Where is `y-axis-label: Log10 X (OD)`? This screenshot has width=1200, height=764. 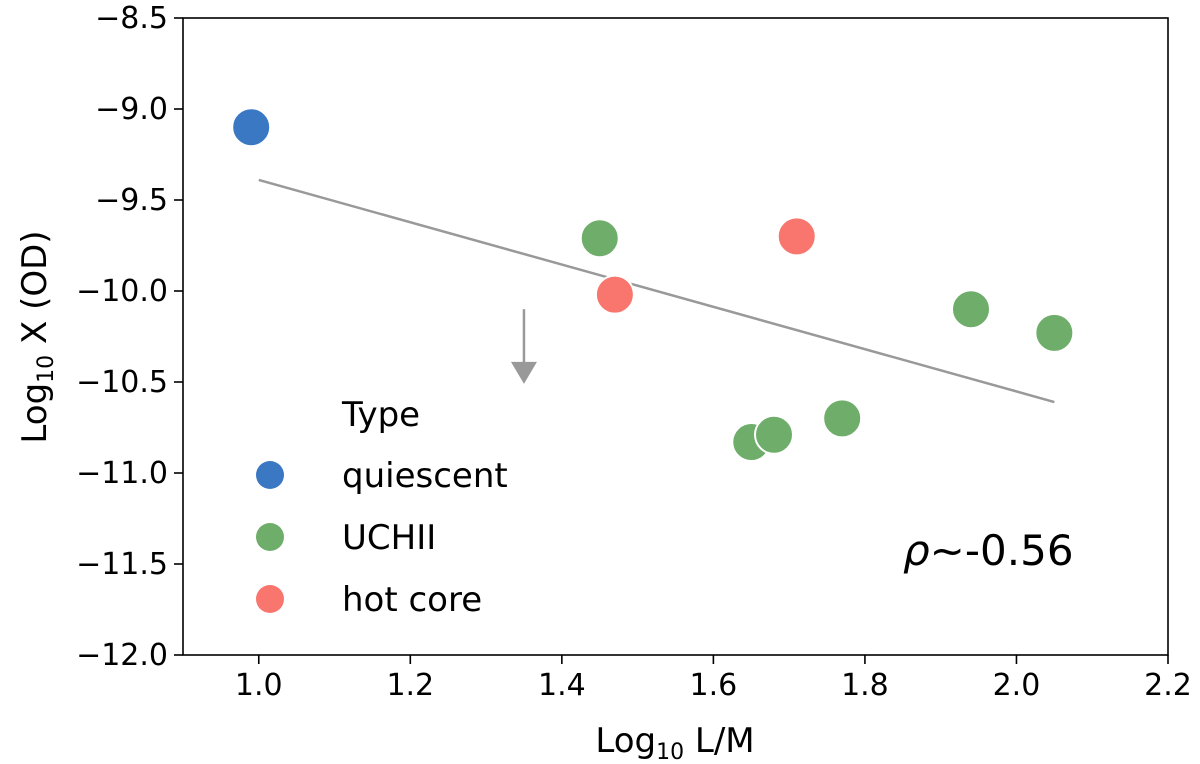 y-axis-label: Log10 X (OD) is located at coordinates (37, 336).